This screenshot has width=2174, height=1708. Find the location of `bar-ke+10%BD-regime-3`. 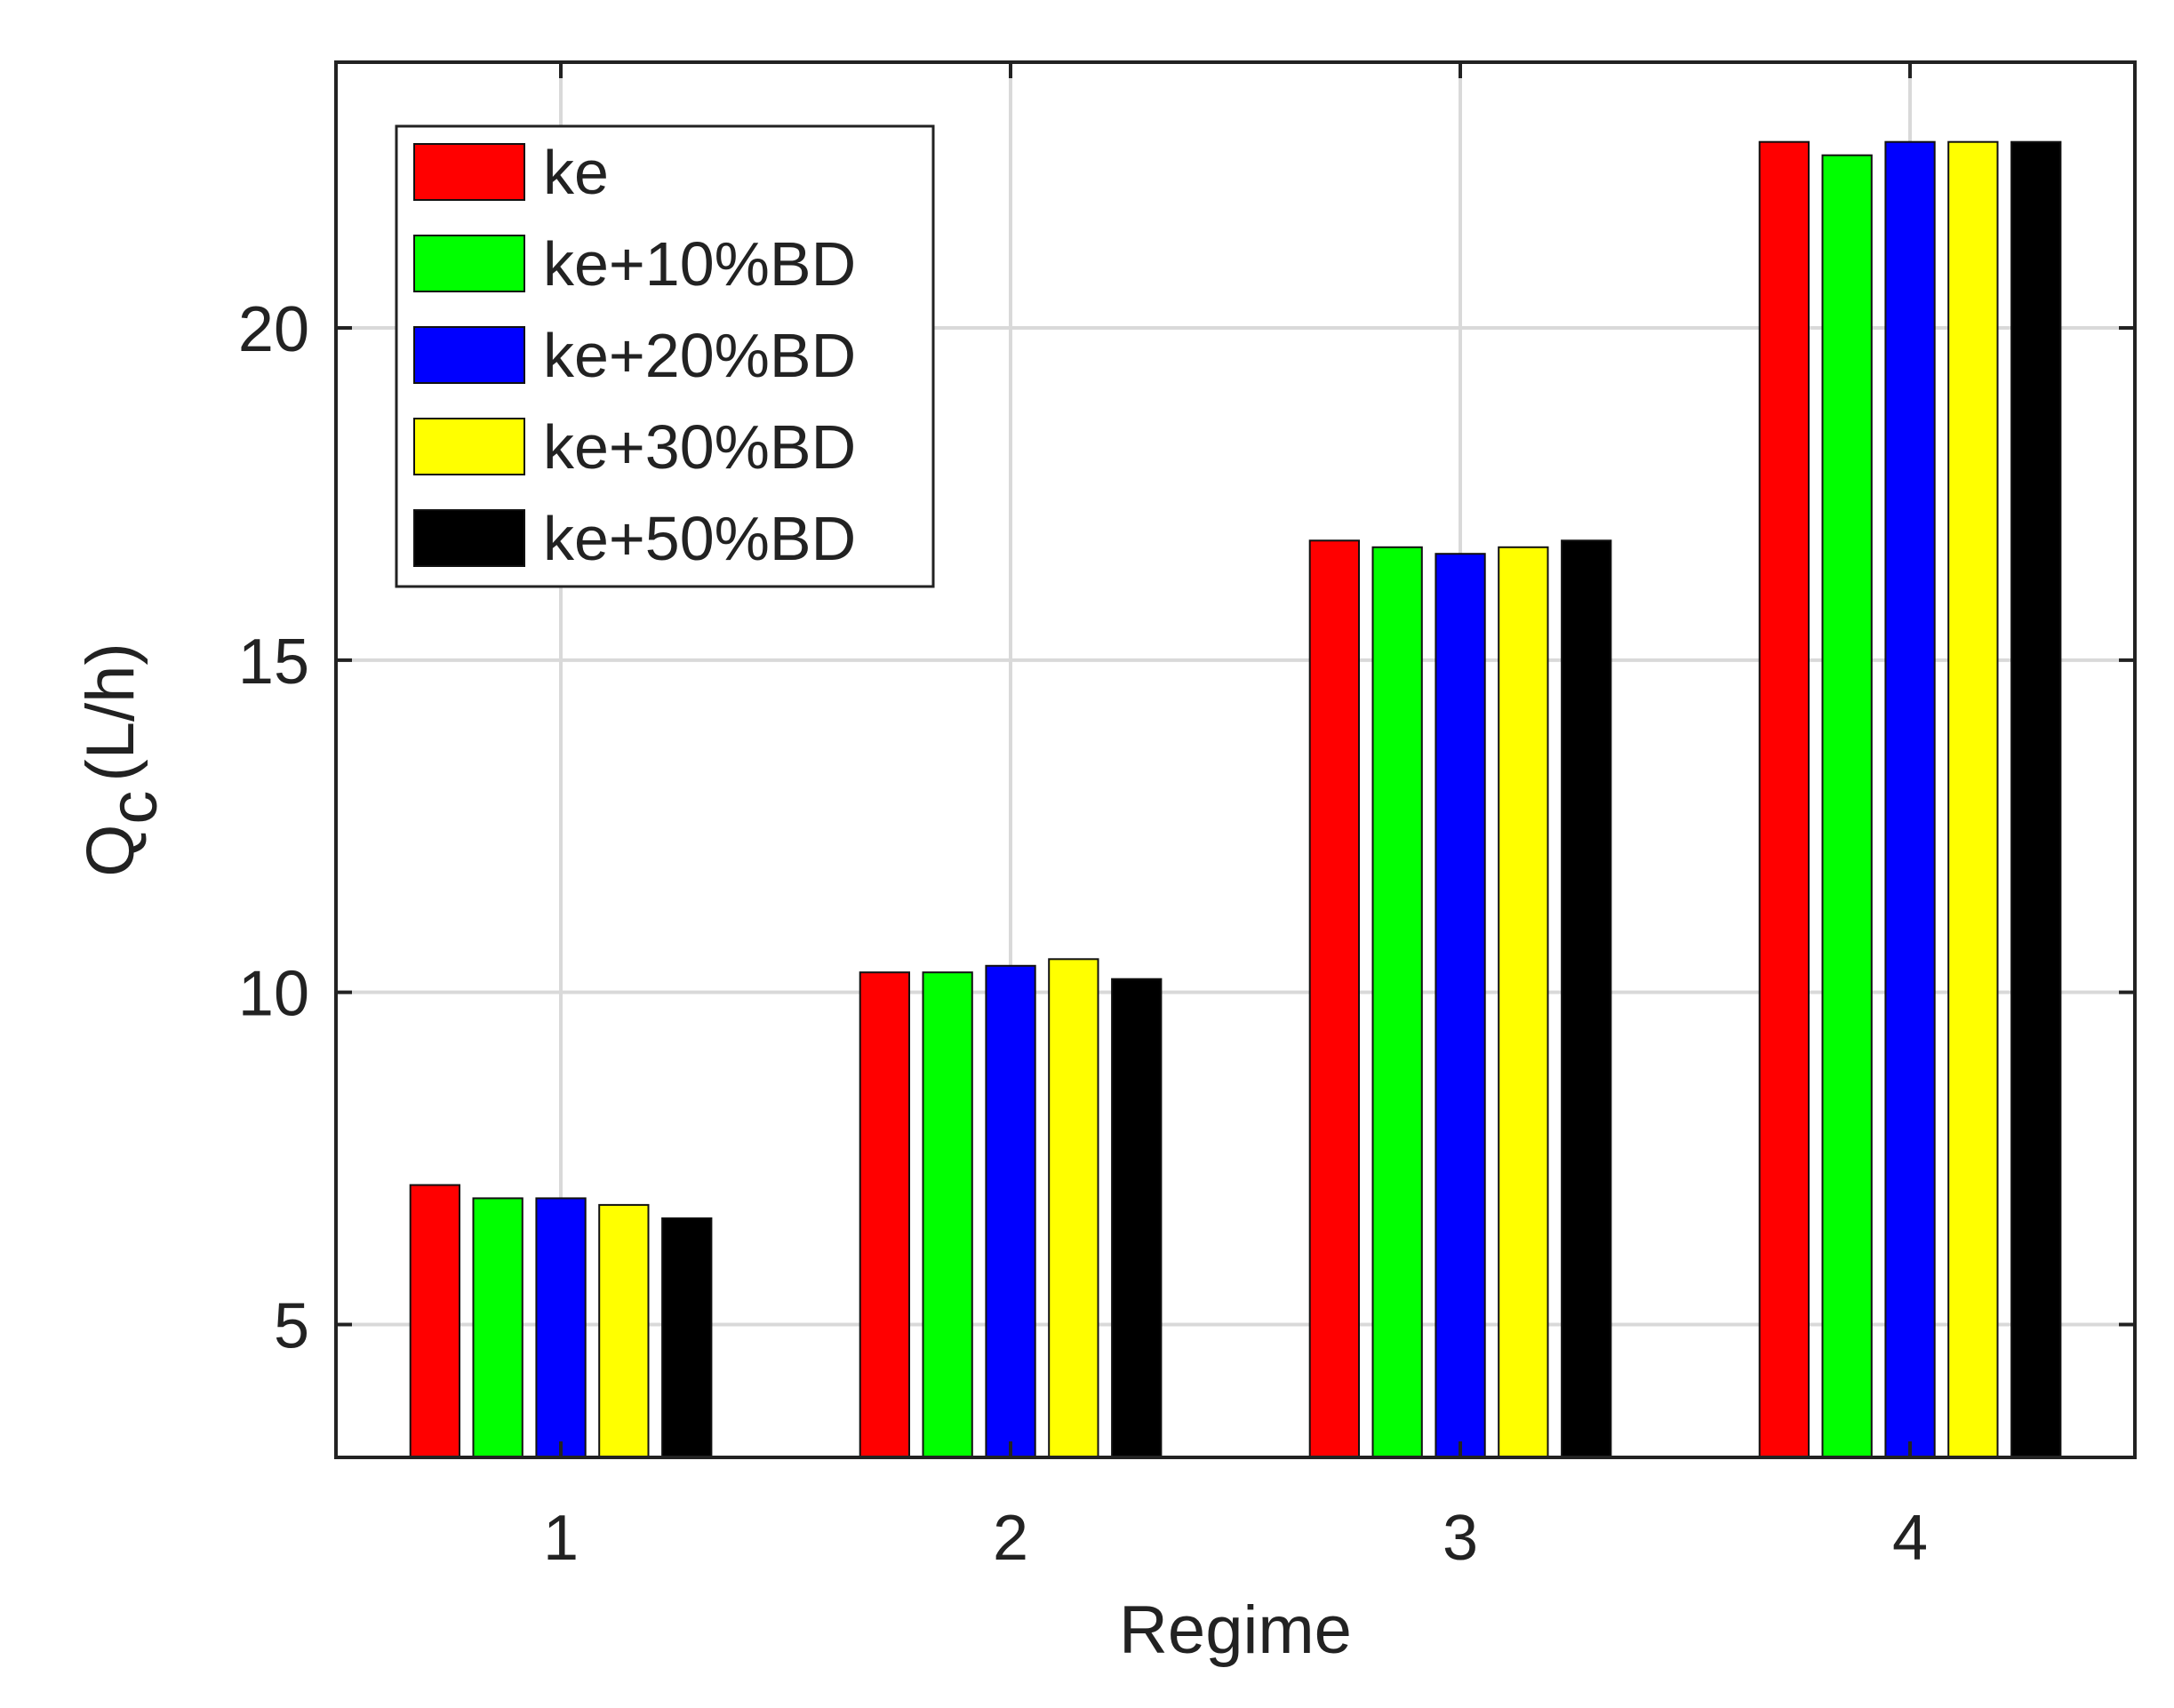

bar-ke+10%BD-regime-3 is located at coordinates (1397, 1002).